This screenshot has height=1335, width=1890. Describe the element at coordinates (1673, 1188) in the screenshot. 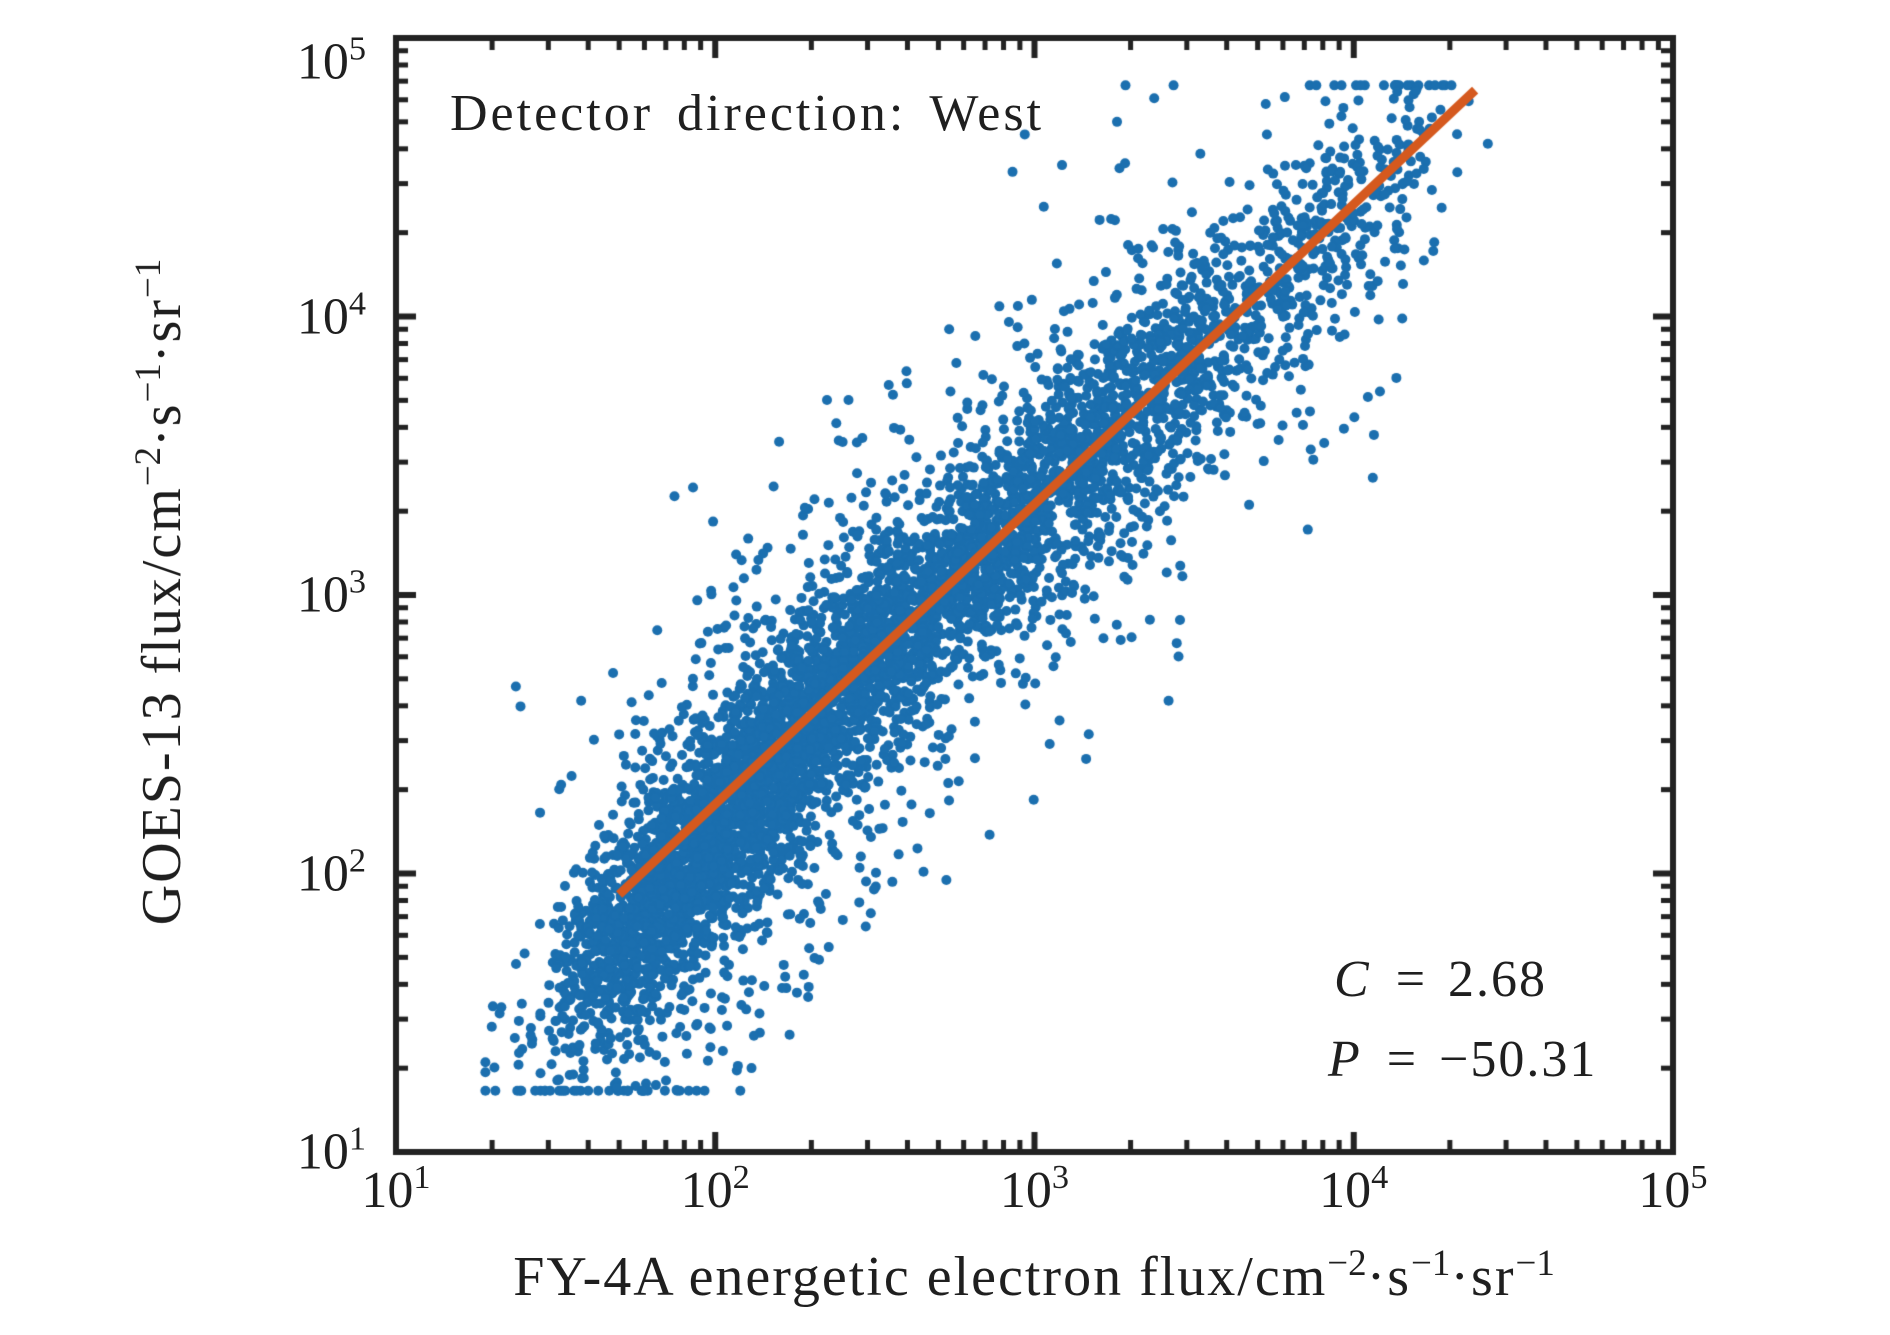

I see `x-tick-label-1e5: 10⁵` at that location.